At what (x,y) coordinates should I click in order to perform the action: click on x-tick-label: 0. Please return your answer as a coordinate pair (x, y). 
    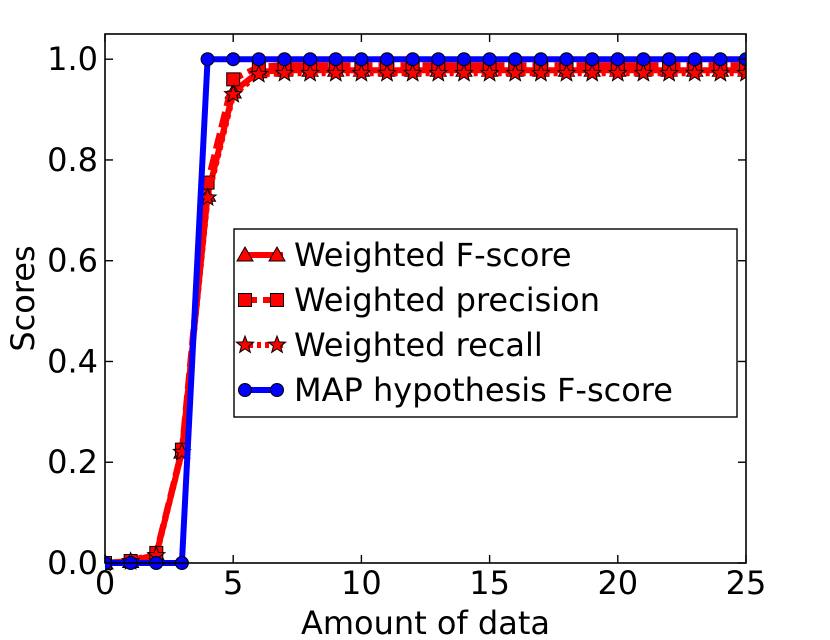
    Looking at the image, I should click on (105, 583).